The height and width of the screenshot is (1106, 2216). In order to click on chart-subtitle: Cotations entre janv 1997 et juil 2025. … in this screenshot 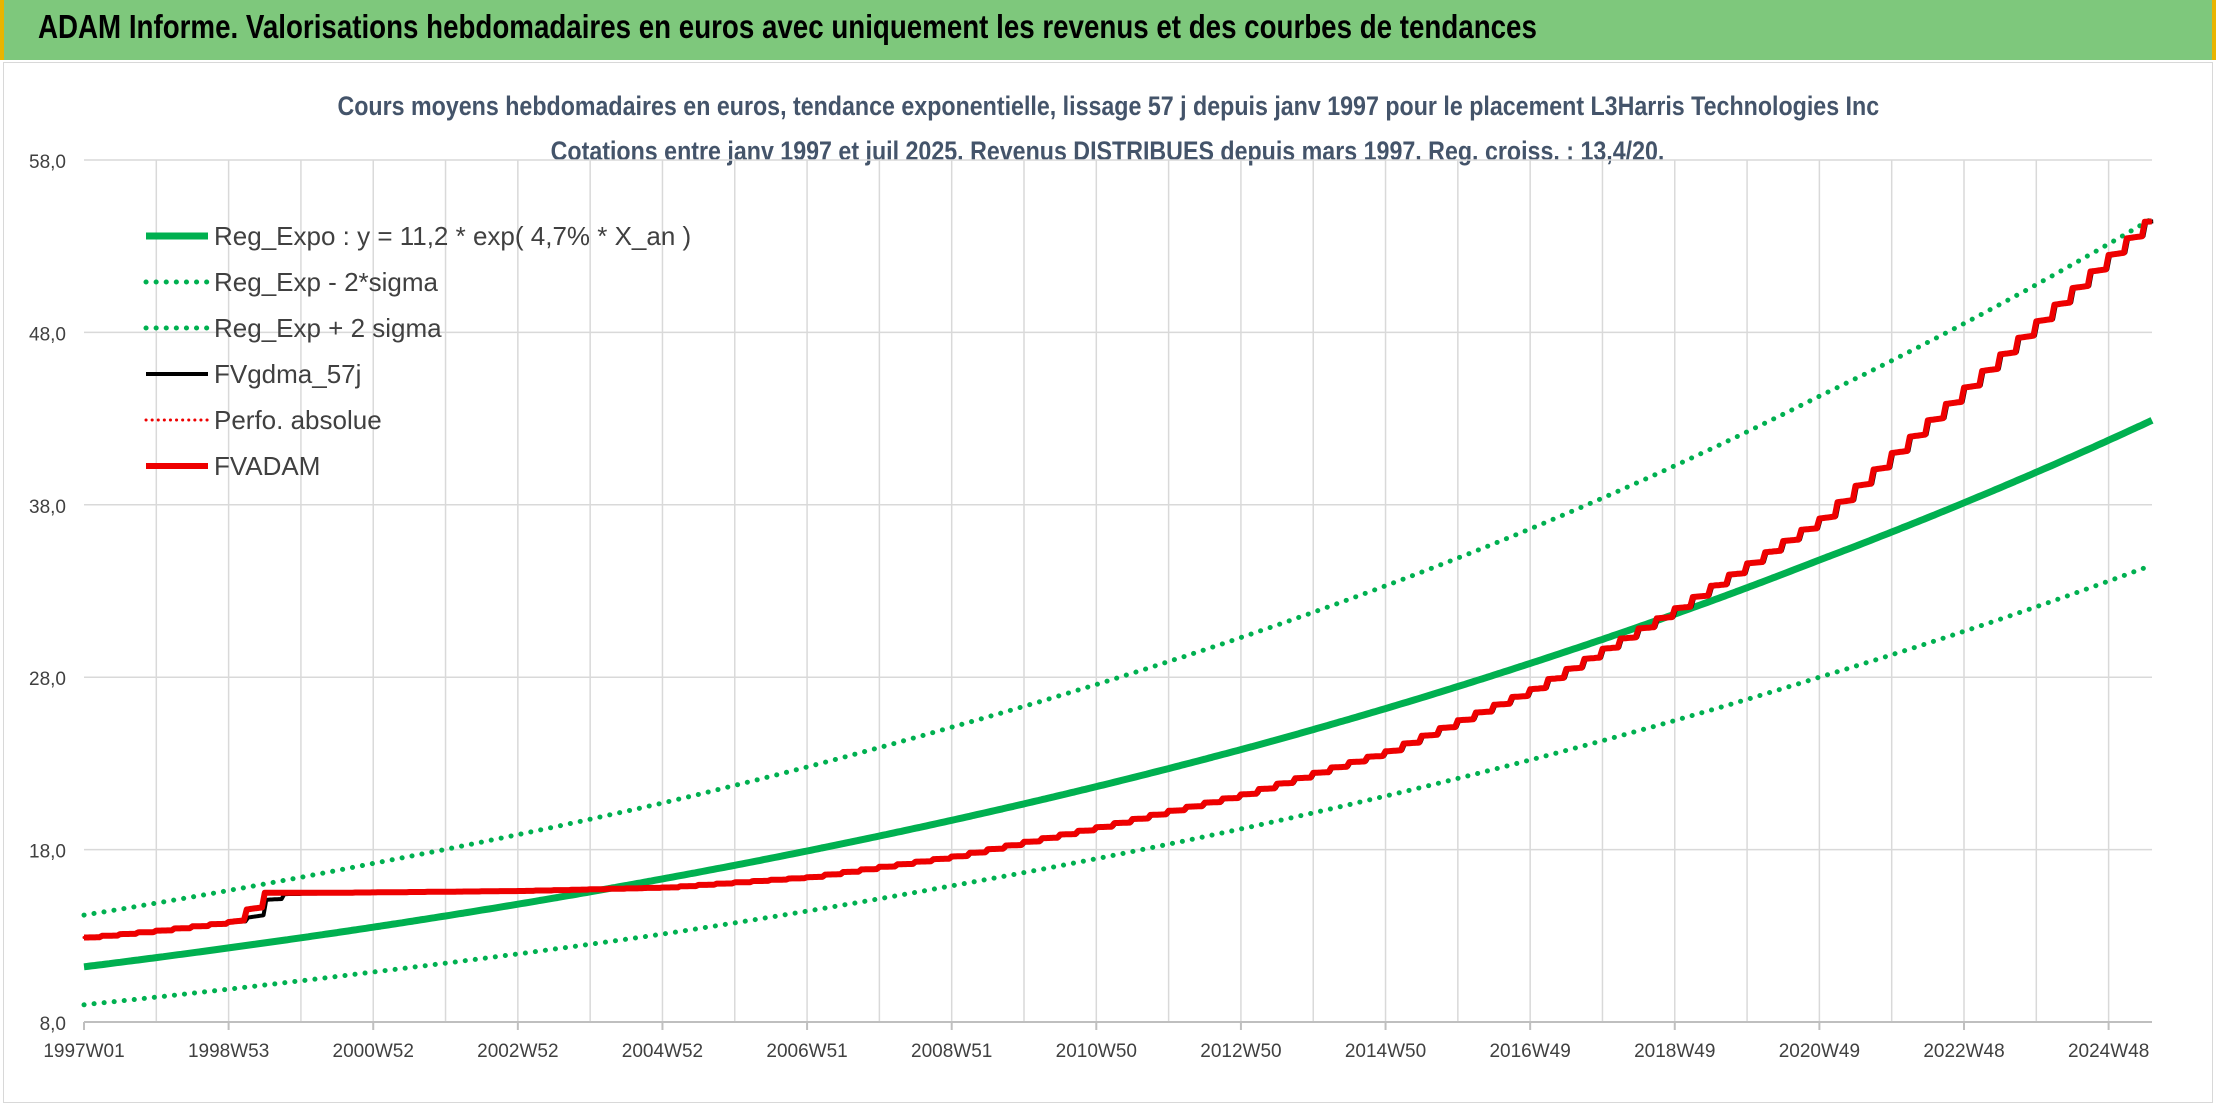, I will do `click(1108, 151)`.